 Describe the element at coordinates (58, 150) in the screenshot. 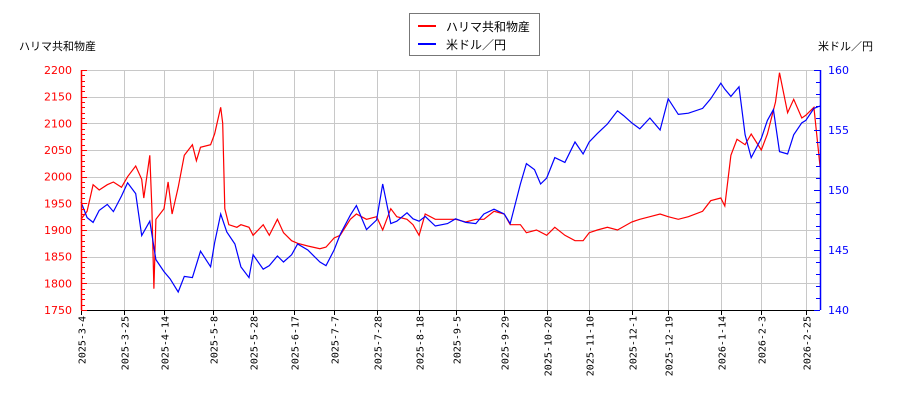

I see `left-tick-label: 2050` at that location.